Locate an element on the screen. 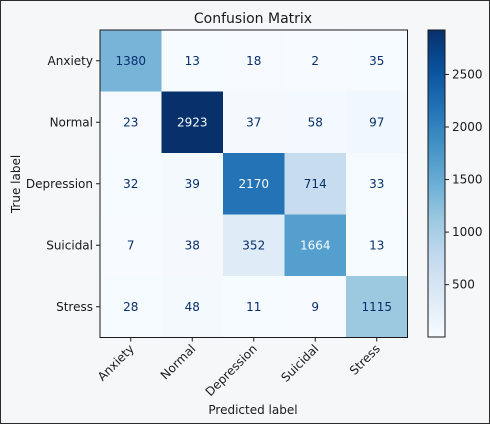 Image resolution: width=490 pixels, height=424 pixels. colorbar-gradient is located at coordinates (436, 183).